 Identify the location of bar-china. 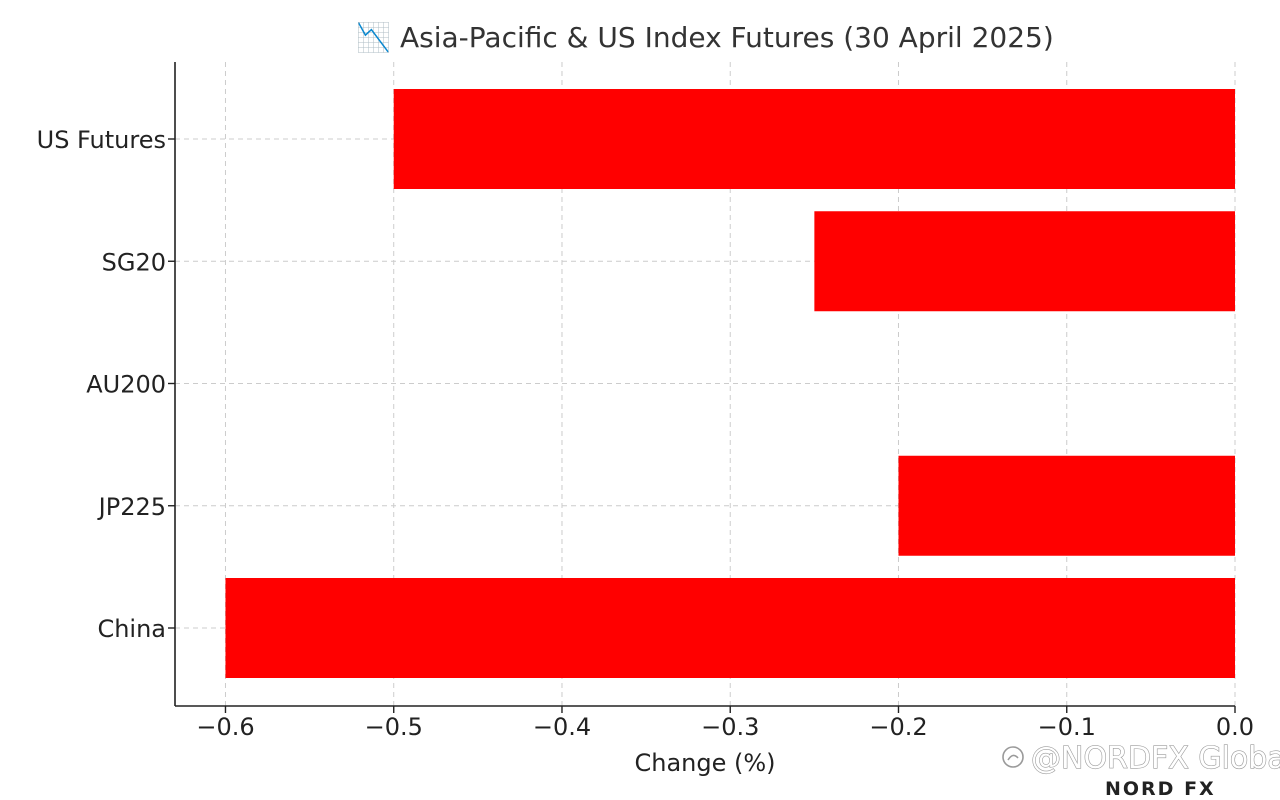
(730, 628).